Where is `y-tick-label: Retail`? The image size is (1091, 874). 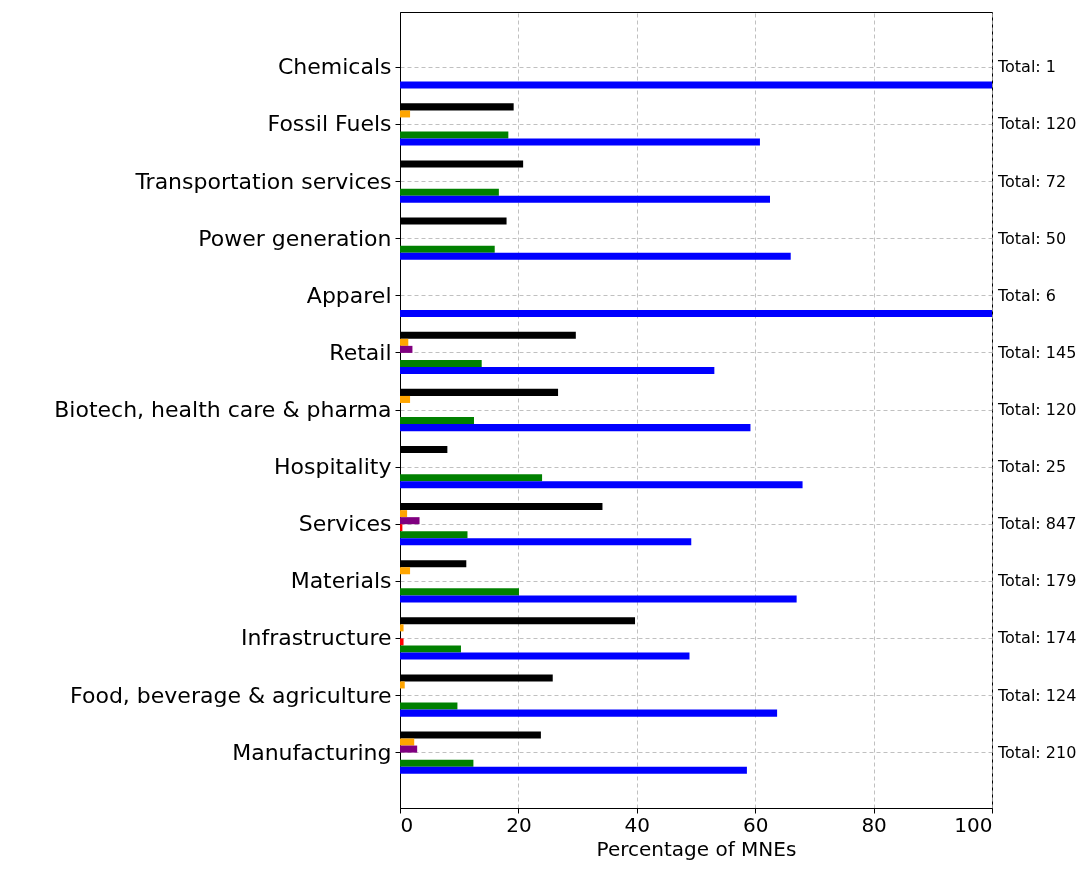
y-tick-label: Retail is located at coordinates (360, 352).